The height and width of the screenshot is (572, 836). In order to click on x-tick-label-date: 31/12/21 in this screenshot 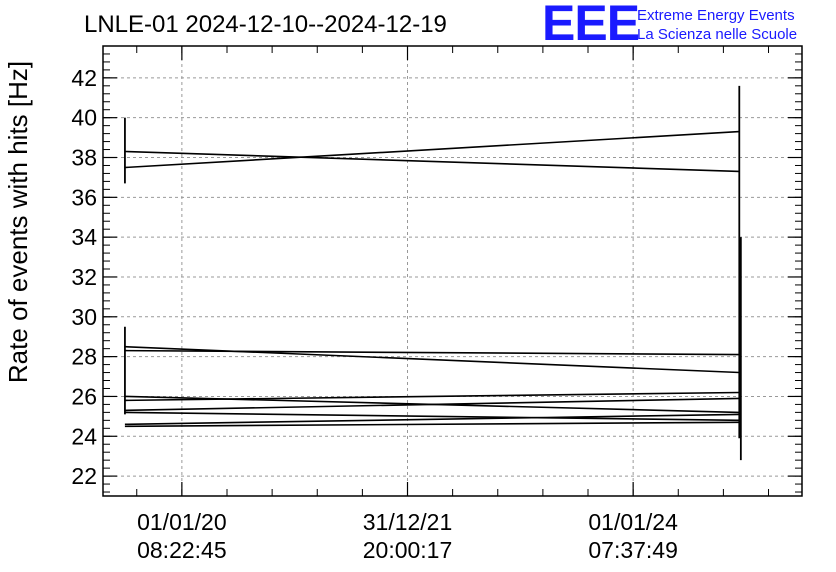, I will do `click(408, 522)`.